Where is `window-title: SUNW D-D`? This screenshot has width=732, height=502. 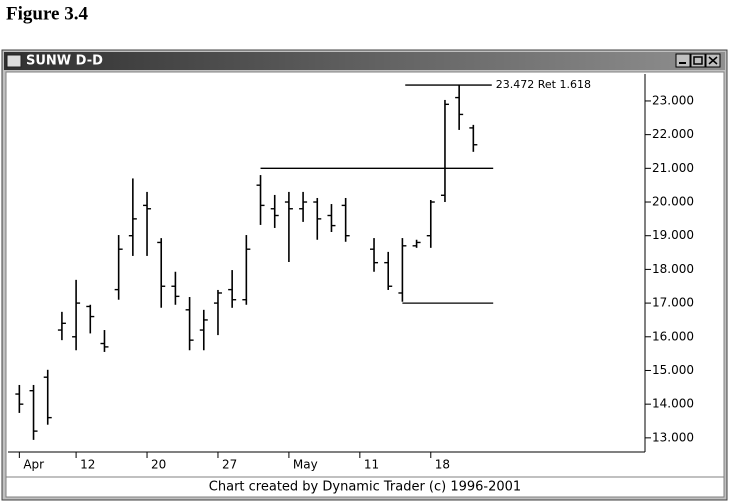
window-title: SUNW D-D is located at coordinates (64, 61).